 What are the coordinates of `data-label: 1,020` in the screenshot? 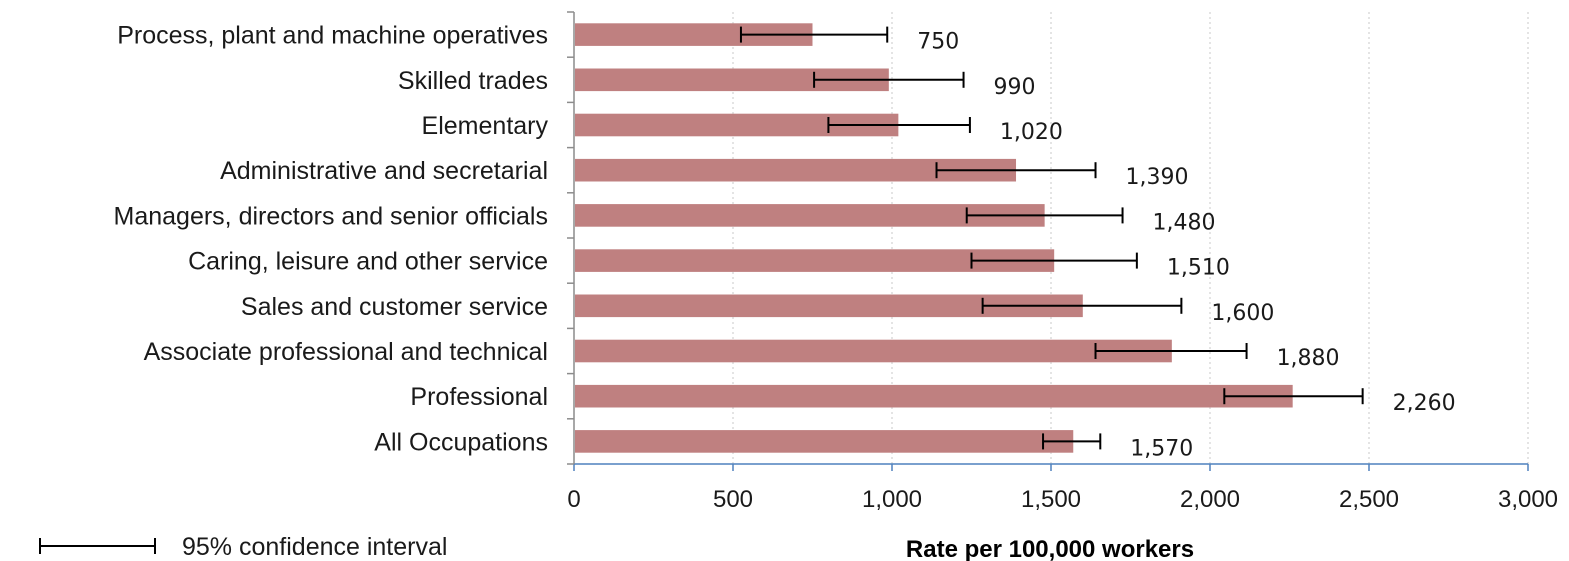 It's located at (1031, 132).